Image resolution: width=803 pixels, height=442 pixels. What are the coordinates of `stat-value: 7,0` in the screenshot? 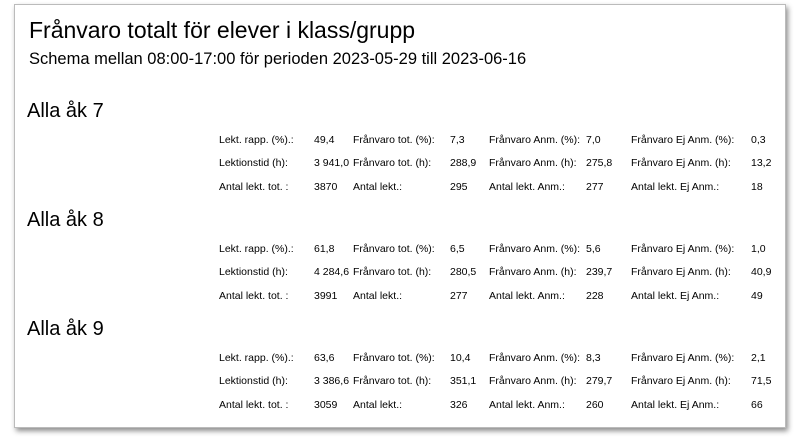 It's located at (593, 140).